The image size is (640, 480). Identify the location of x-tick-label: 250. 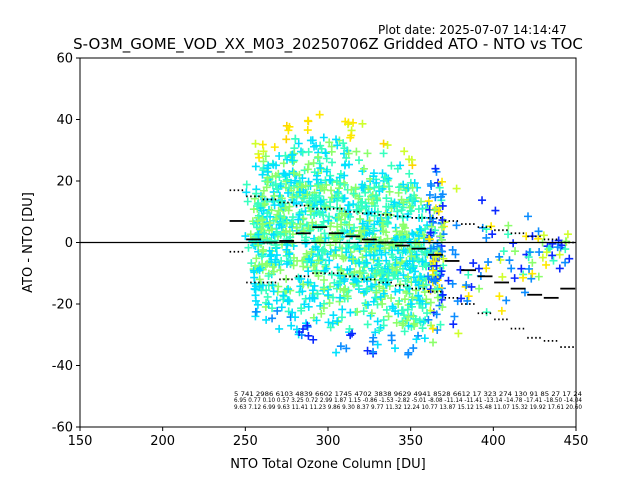
(245, 441).